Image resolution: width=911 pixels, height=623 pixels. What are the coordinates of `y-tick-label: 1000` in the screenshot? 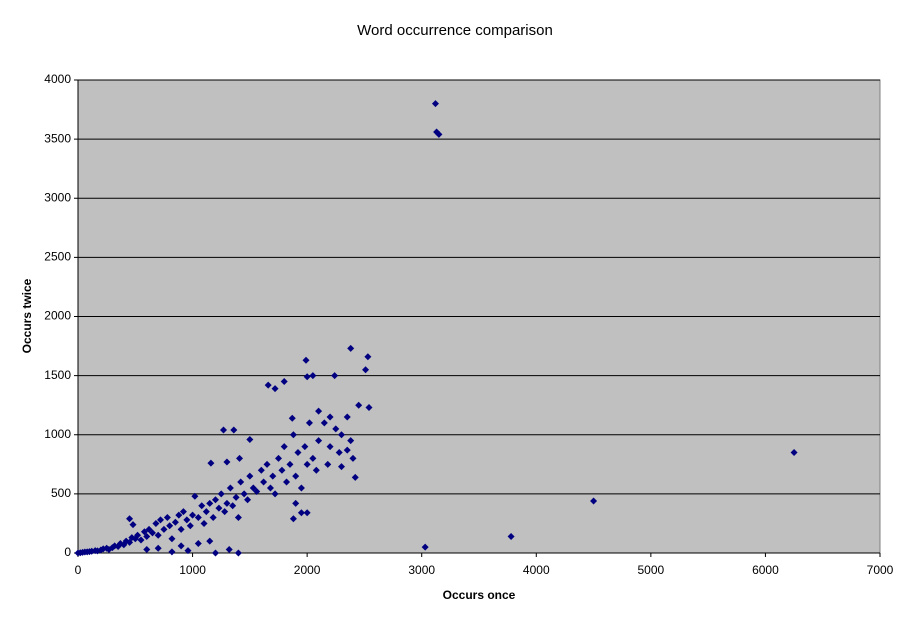 It's located at (57, 434).